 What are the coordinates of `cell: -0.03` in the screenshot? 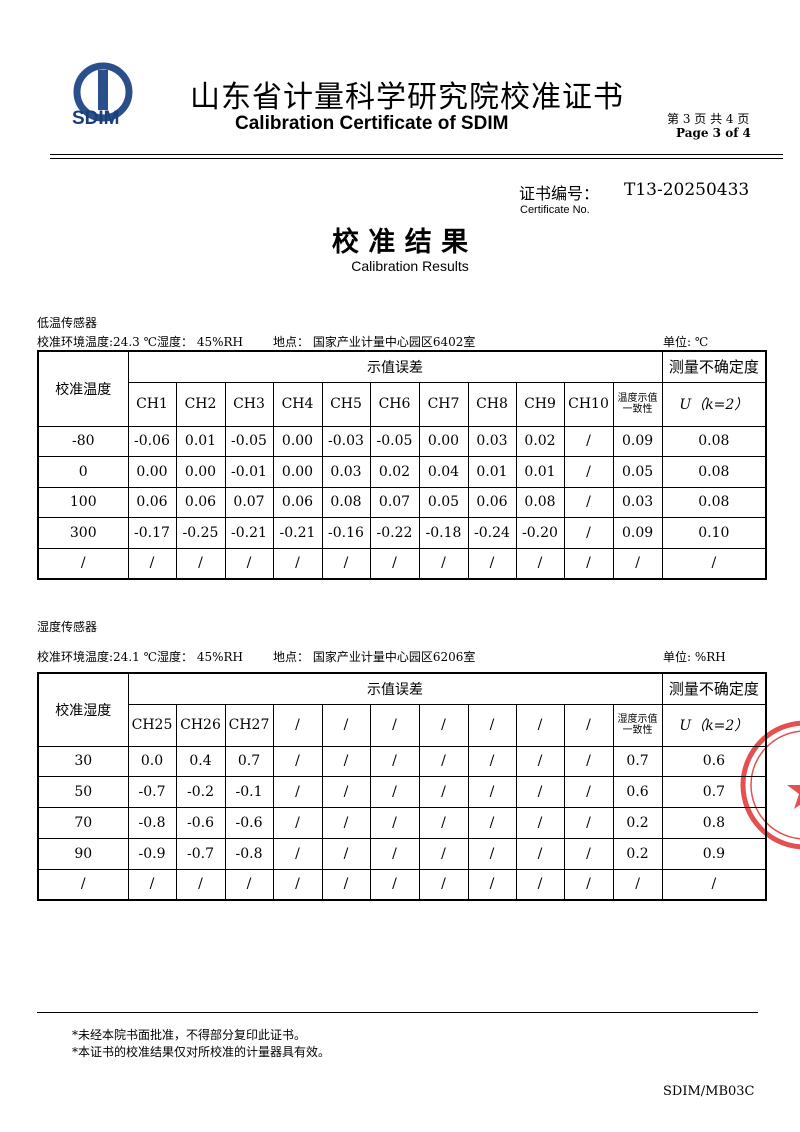 It's located at (346, 441).